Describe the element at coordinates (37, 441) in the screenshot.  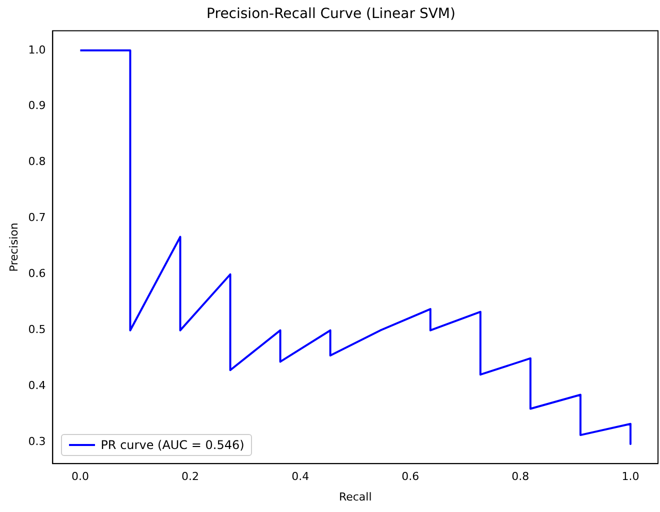
I see `y-tick-label: 0.3` at that location.